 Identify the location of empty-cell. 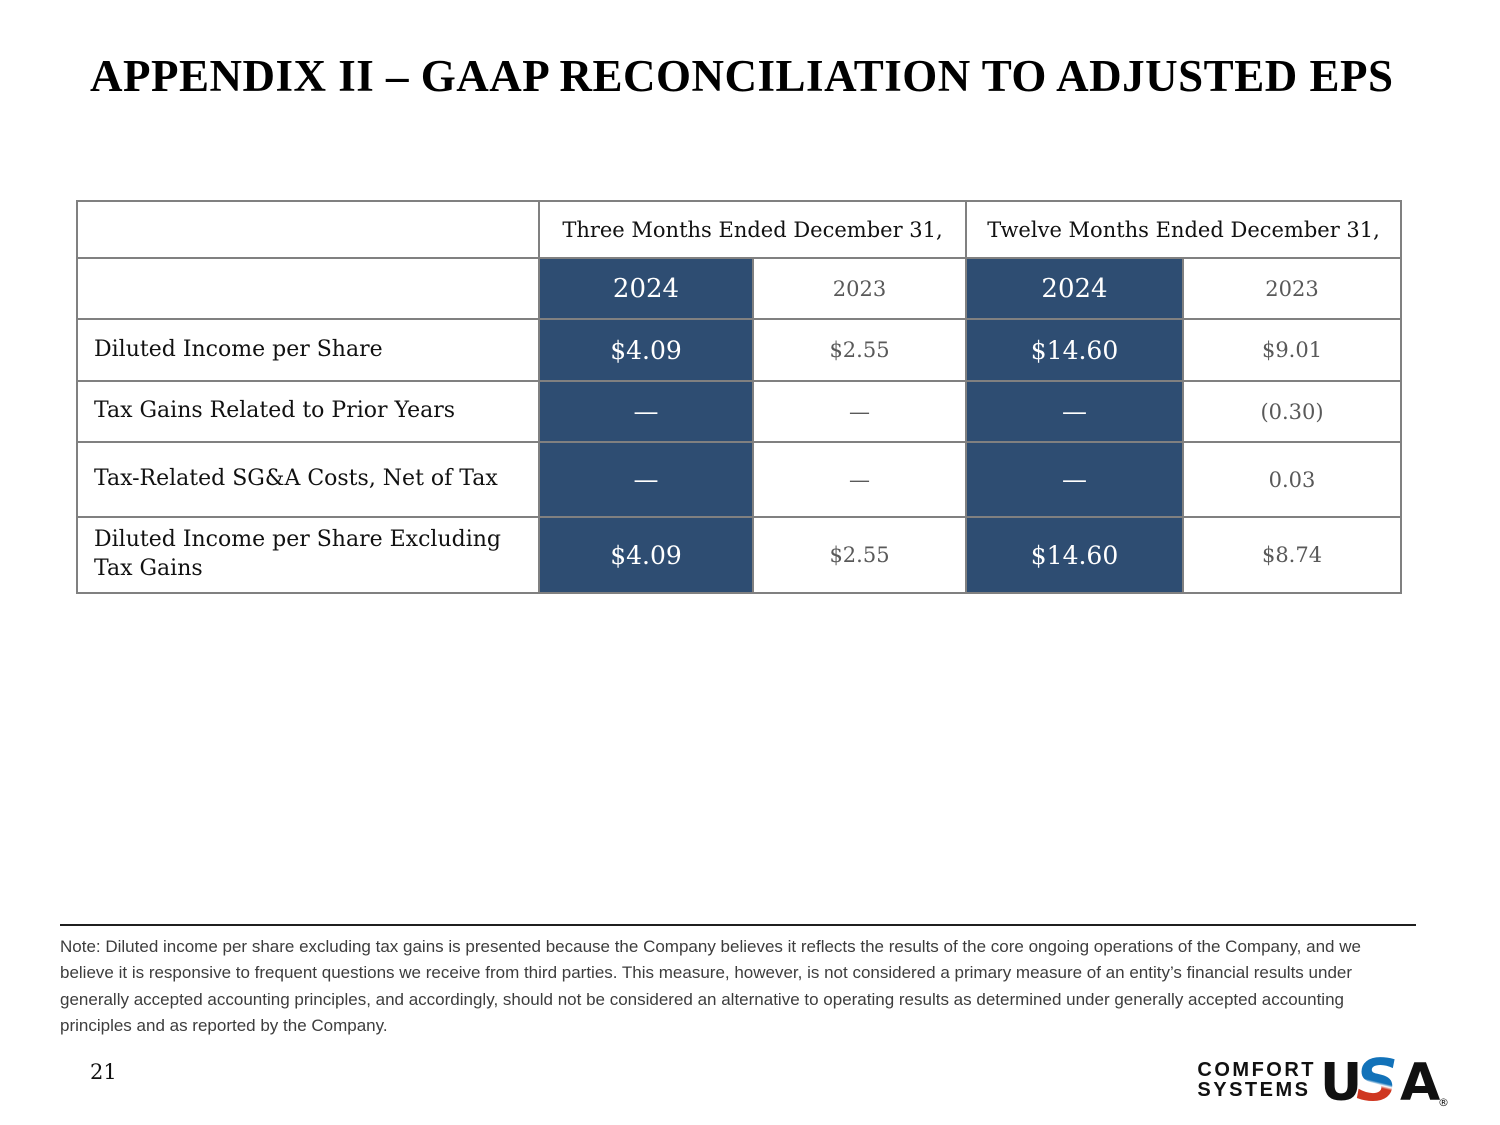
(308, 288).